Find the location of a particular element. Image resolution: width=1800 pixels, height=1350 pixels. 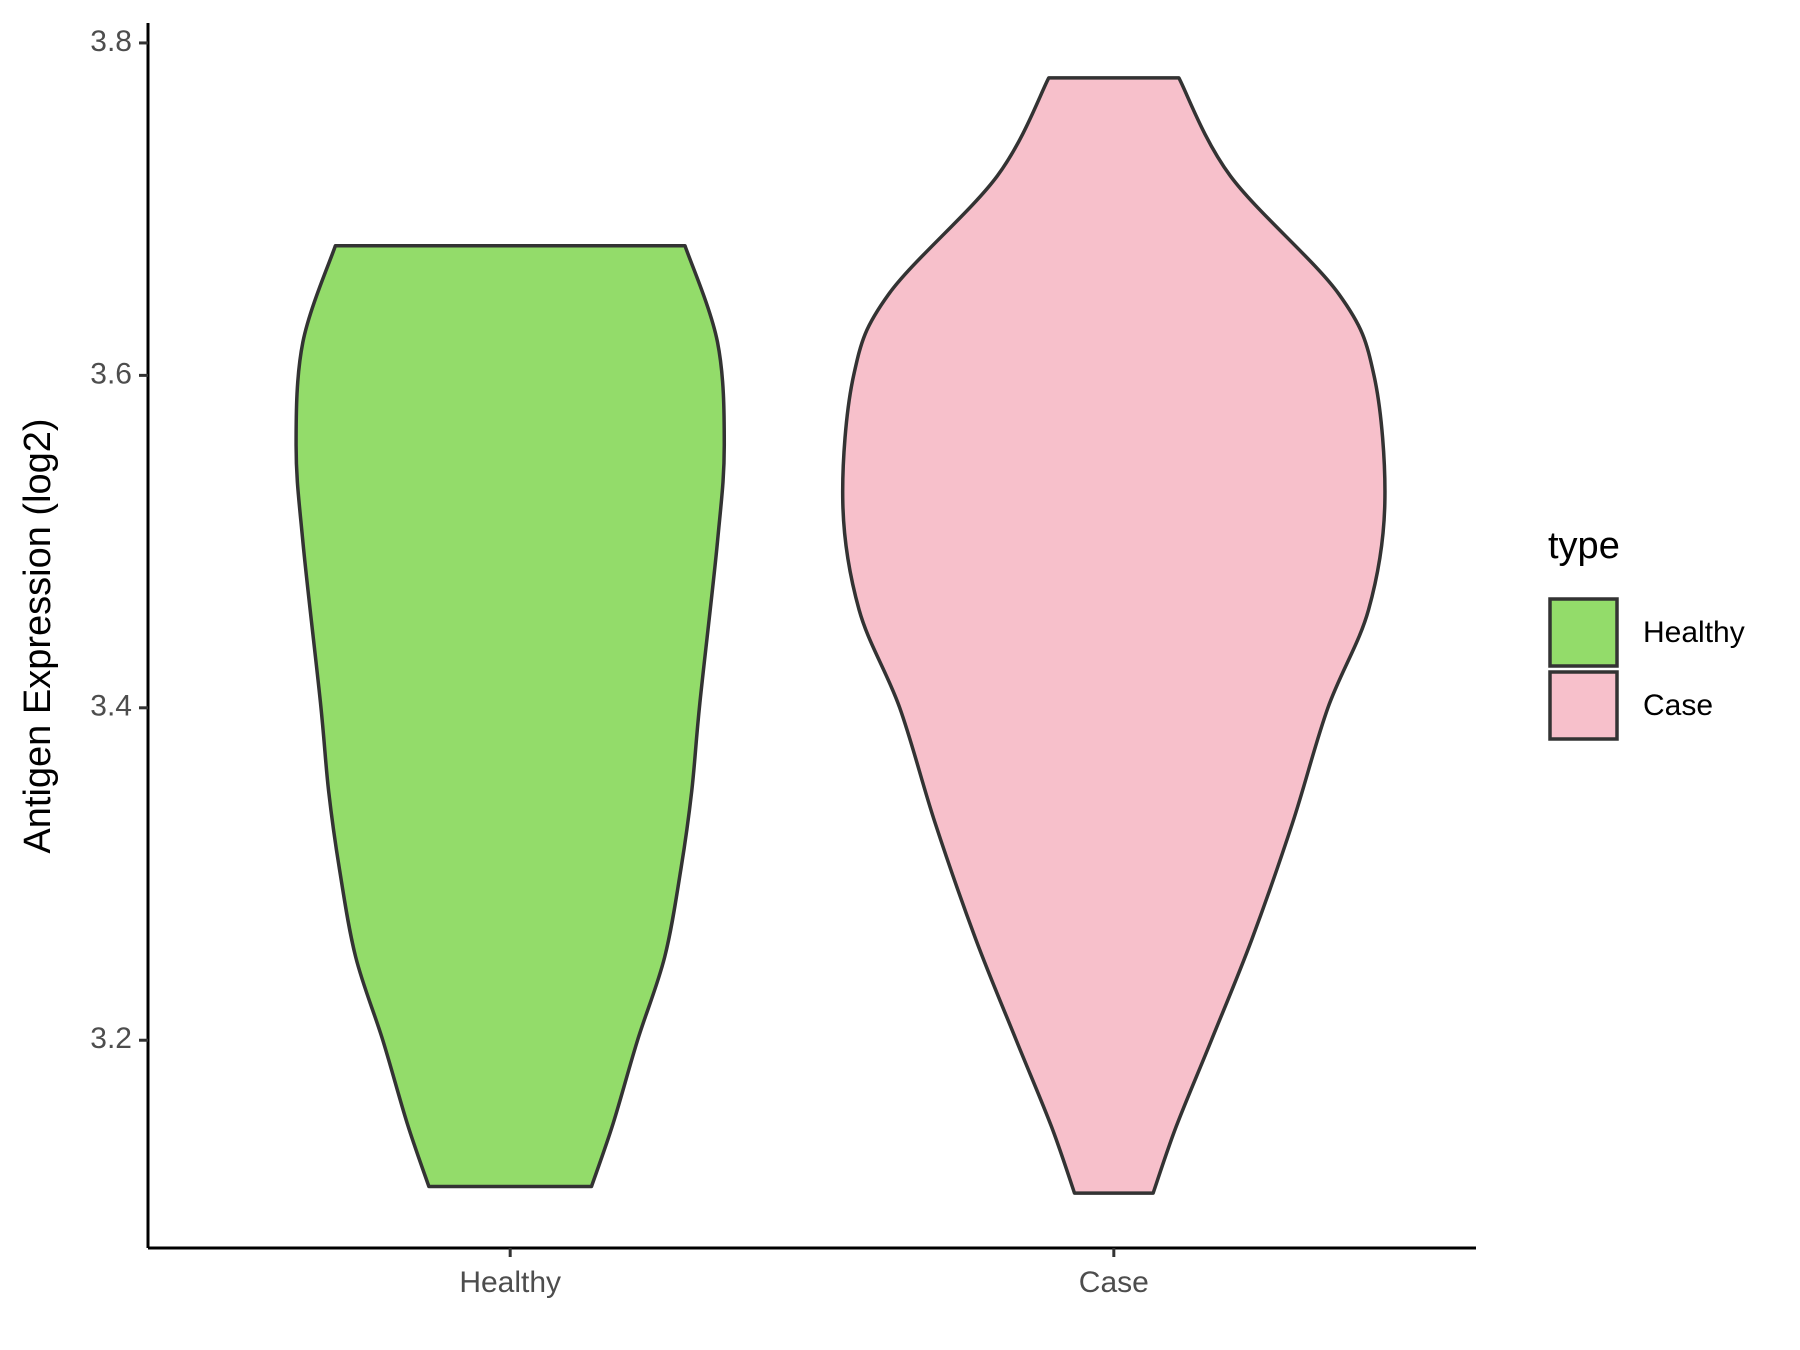

y-axis-title: Antigen Expression (log2) is located at coordinates (38, 635).